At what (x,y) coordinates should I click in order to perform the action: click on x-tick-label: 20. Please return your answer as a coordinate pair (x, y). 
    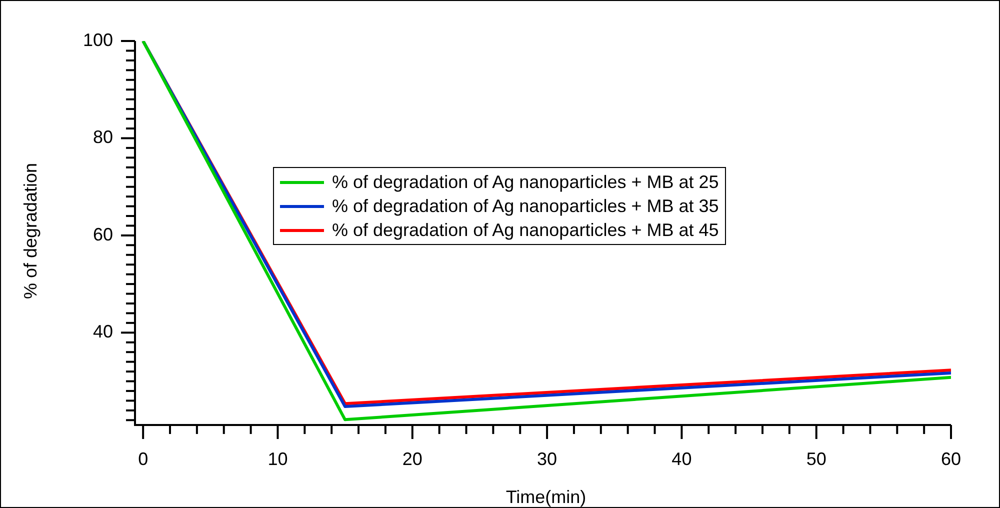
    Looking at the image, I should click on (412, 458).